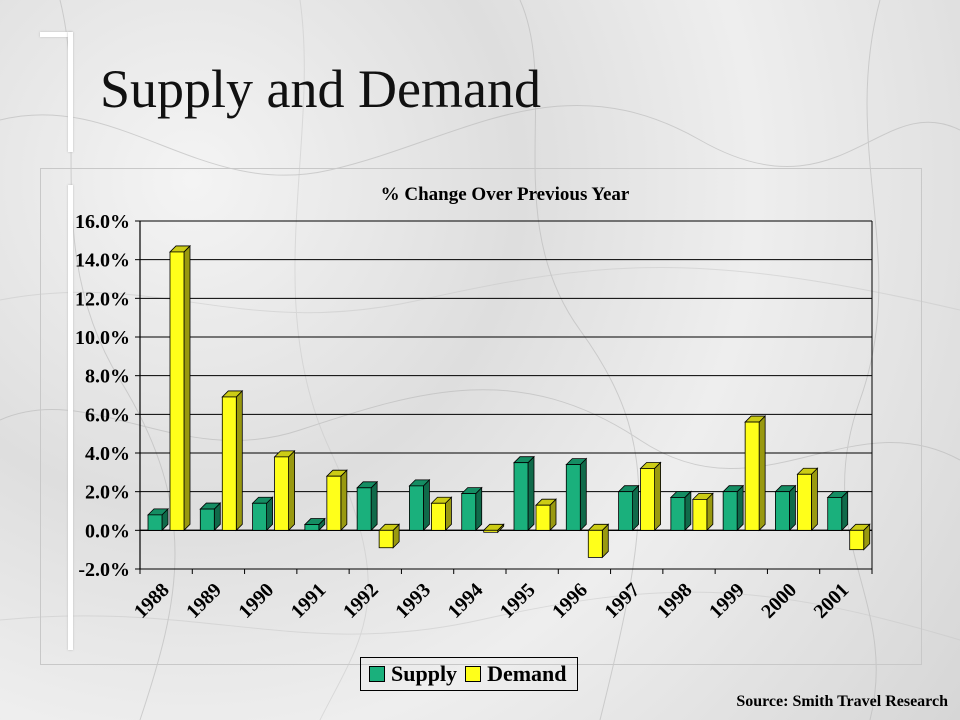 Image resolution: width=960 pixels, height=720 pixels. What do you see at coordinates (281, 493) in the screenshot?
I see `bar-demand-1990` at bounding box center [281, 493].